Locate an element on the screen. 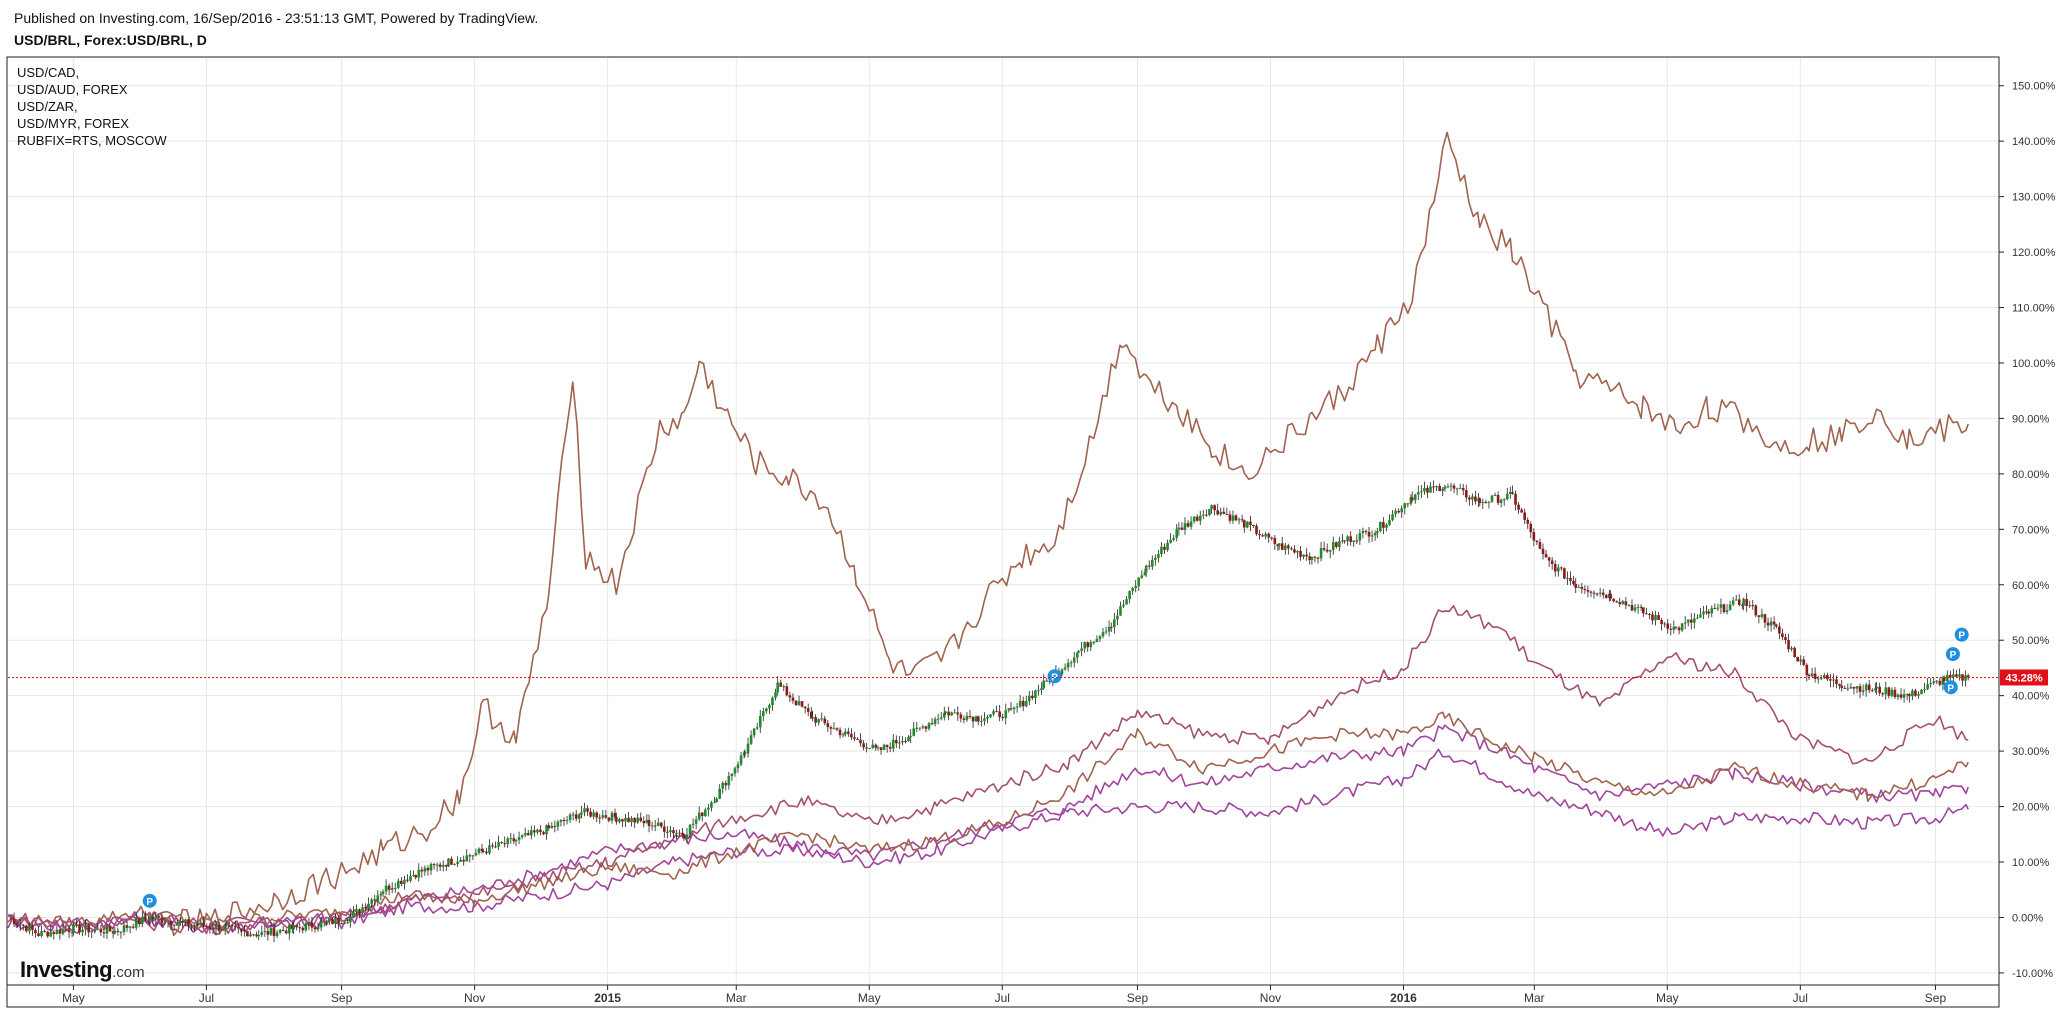 The width and height of the screenshot is (2061, 1011). legend-item-usd-myr: USD/MYR, FOREX is located at coordinates (73, 123).